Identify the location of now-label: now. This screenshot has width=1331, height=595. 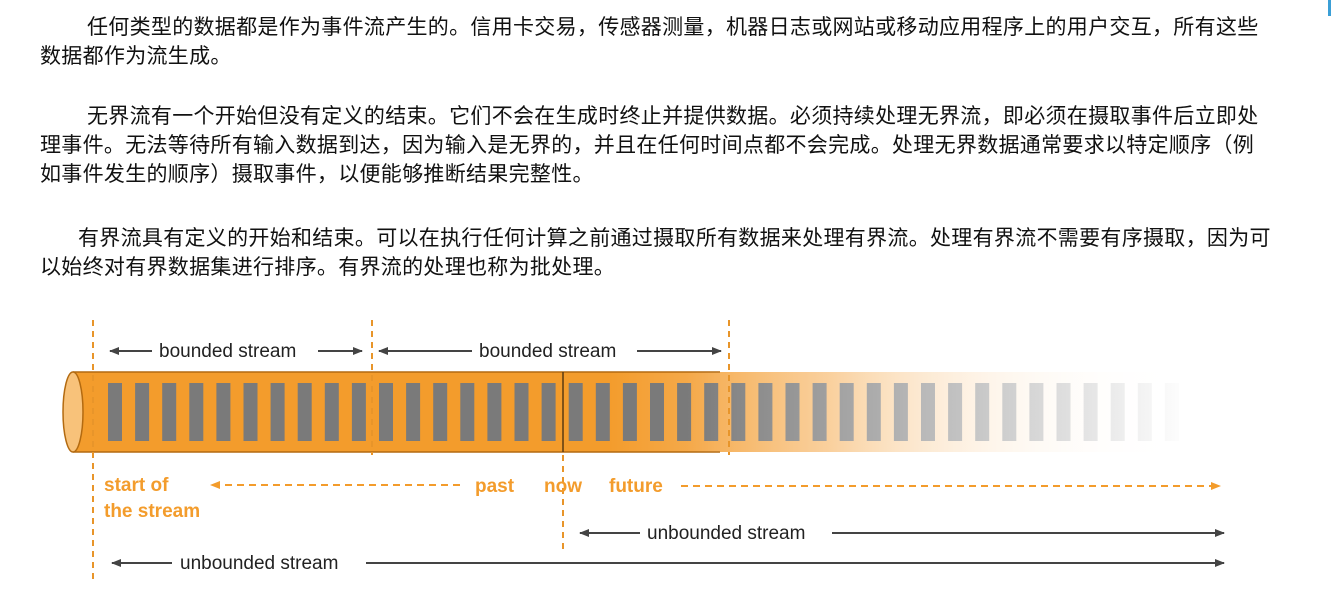
(563, 486).